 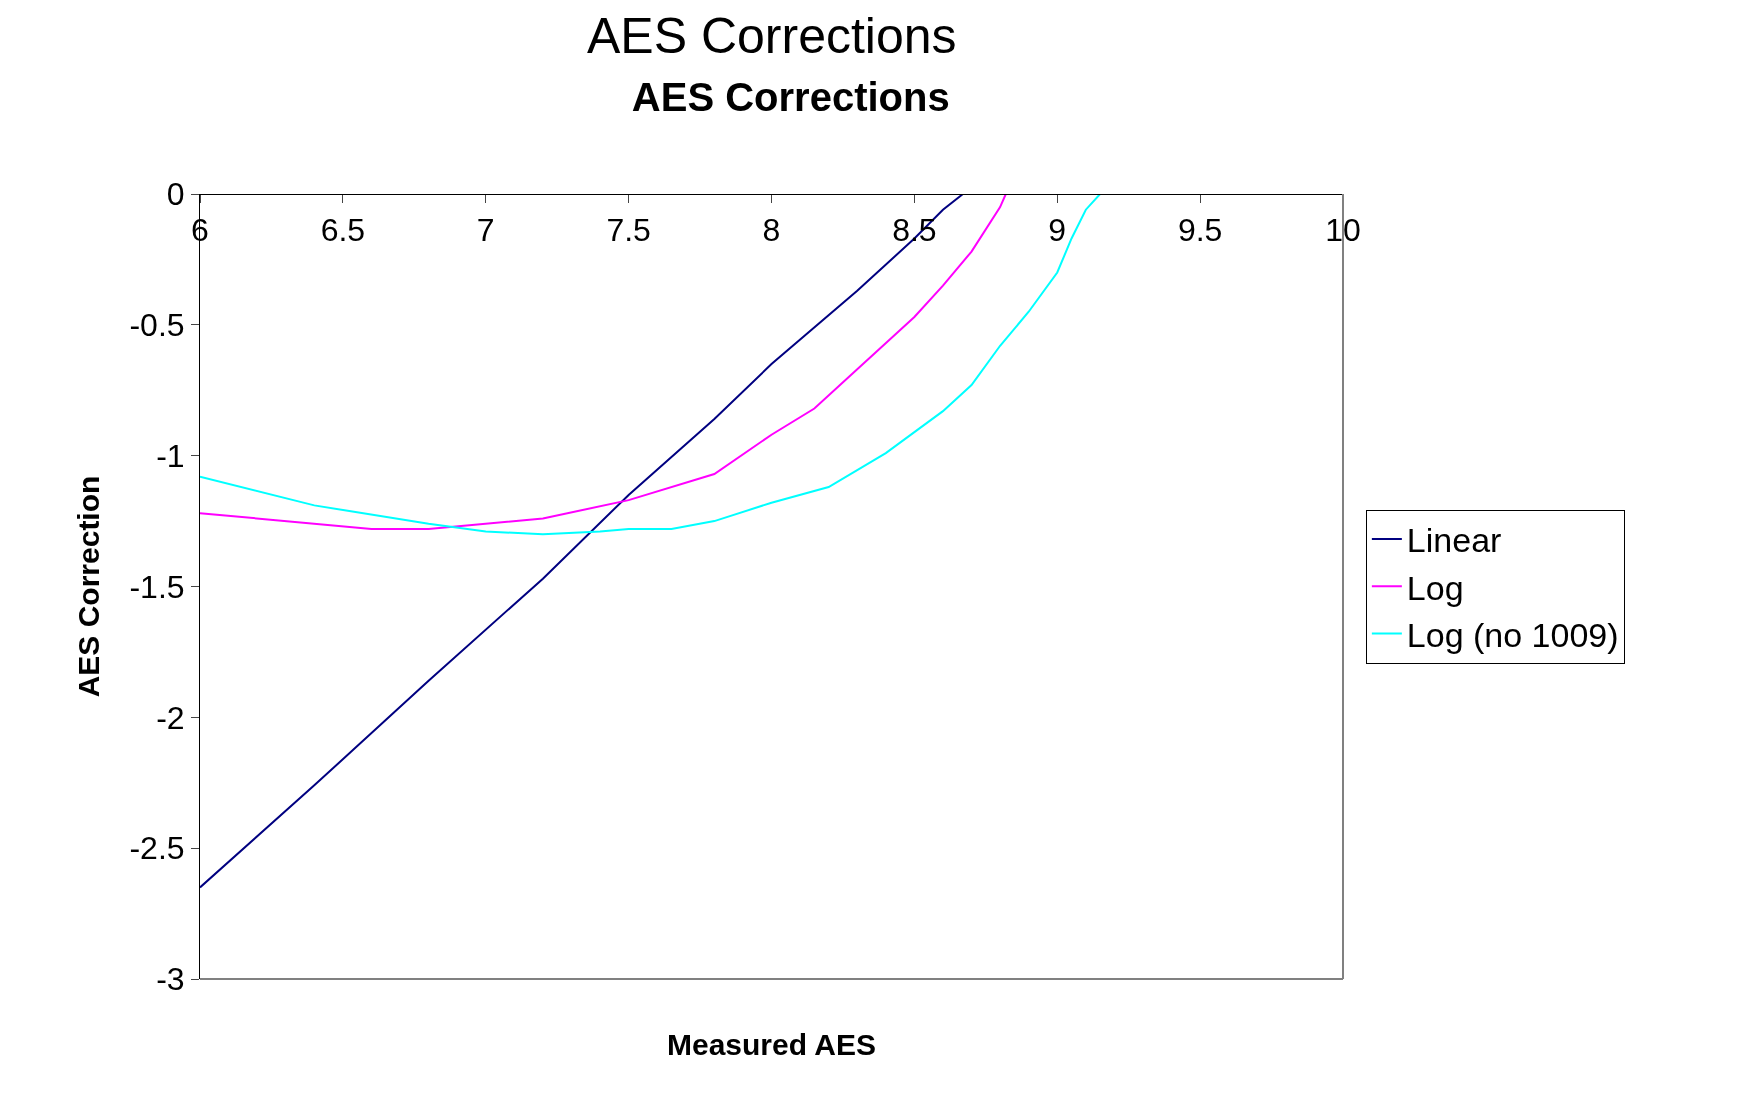 What do you see at coordinates (89, 586) in the screenshot?
I see `y-axis-title: AES Correction` at bounding box center [89, 586].